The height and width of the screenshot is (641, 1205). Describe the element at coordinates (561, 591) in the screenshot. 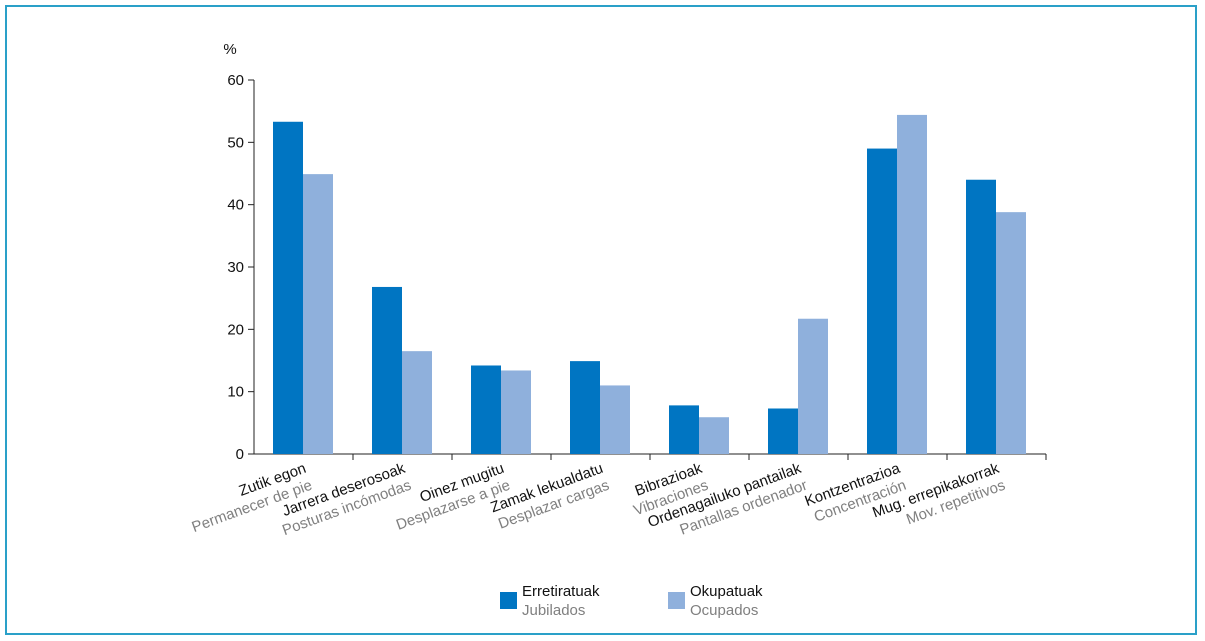

I see `legend-label: Erretiratuak` at that location.